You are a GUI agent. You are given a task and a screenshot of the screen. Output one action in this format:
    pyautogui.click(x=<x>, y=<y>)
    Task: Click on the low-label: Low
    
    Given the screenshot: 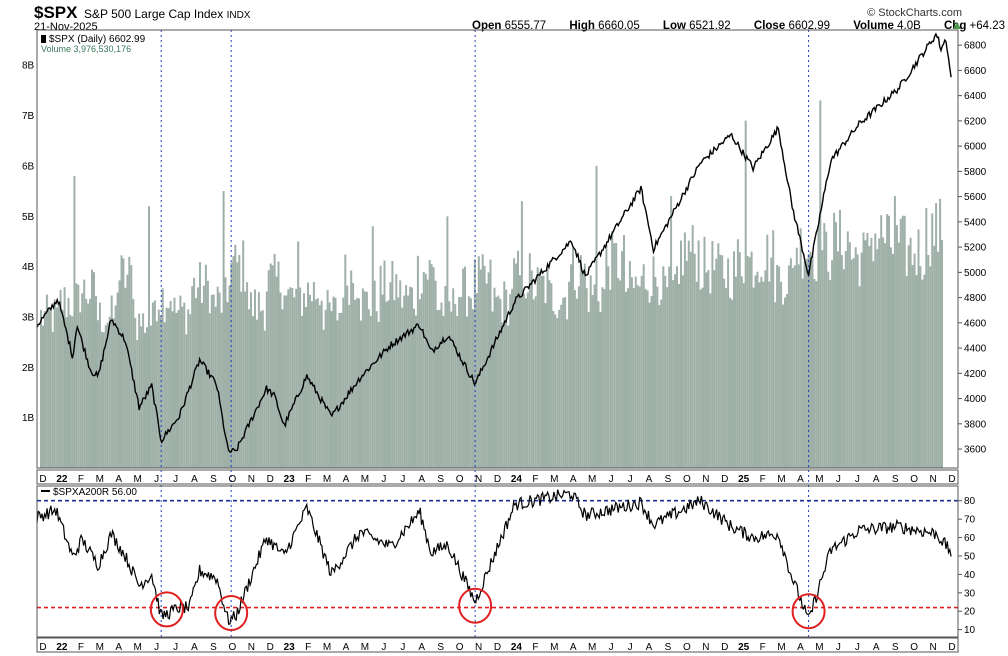 What is the action you would take?
    pyautogui.click(x=674, y=26)
    